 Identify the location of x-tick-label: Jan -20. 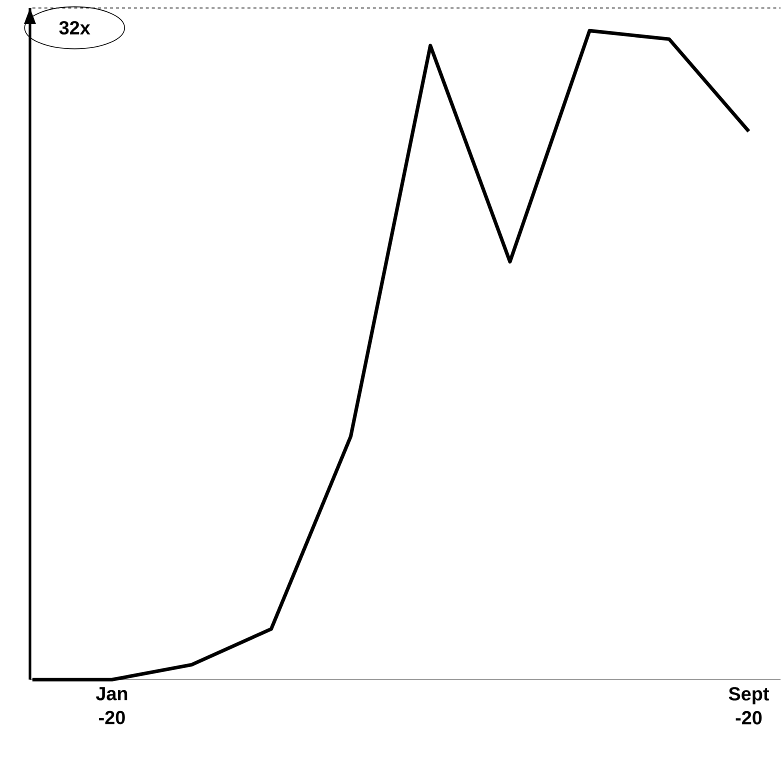
(112, 705).